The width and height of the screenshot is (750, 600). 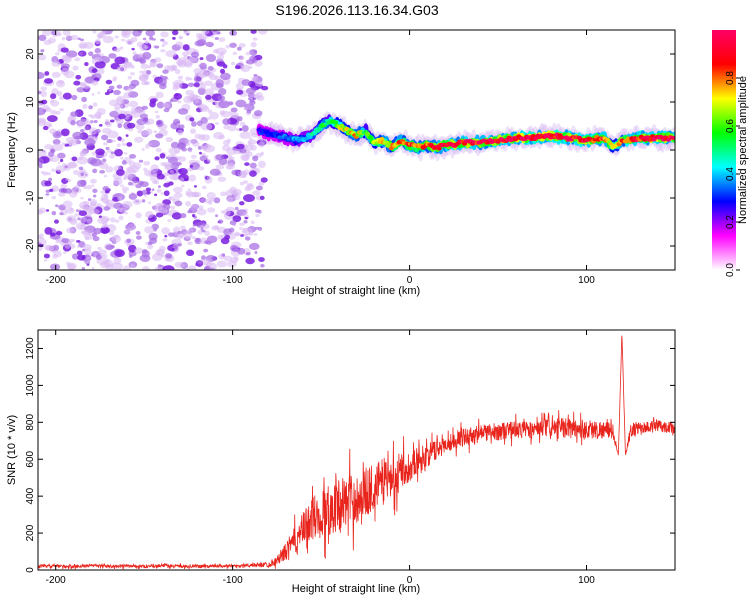 I want to click on spectrogram-y-tick-label: 0, so click(x=30, y=150).